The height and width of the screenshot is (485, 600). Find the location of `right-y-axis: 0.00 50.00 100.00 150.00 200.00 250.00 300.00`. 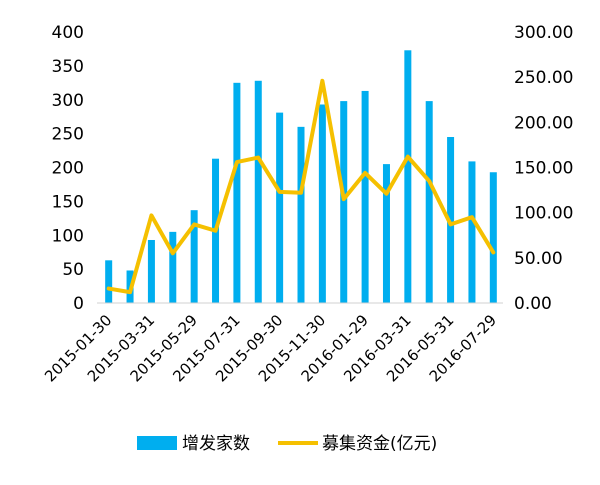

right-y-axis: 0.00 50.00 100.00 150.00 200.00 250.00 300.00 is located at coordinates (543, 168).